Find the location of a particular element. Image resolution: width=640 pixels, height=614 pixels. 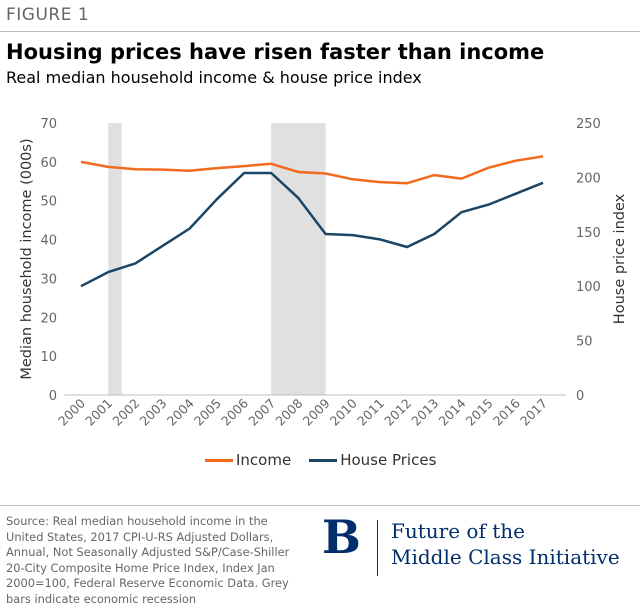

y-tick-label: 40 is located at coordinates (48, 241).